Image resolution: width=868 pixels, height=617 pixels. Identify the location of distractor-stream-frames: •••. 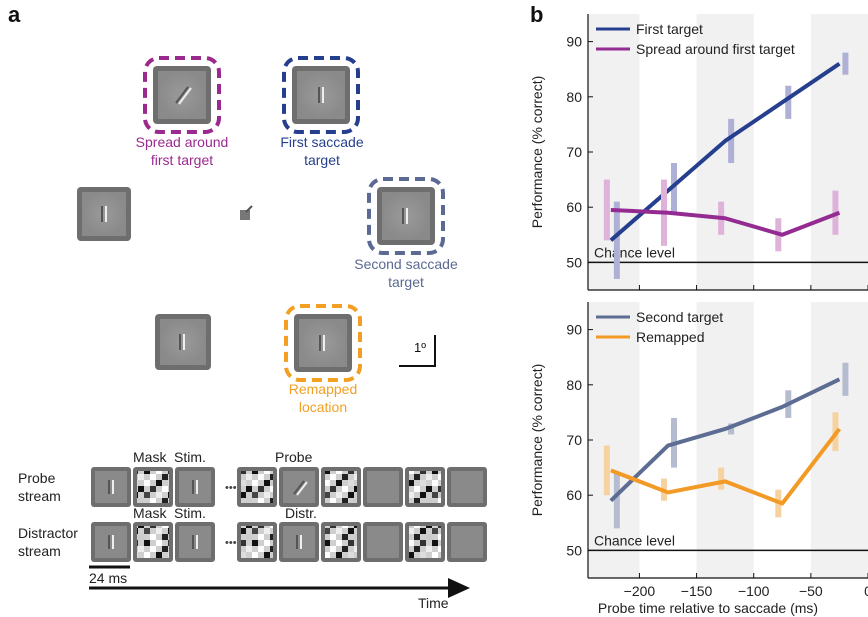
(289, 542).